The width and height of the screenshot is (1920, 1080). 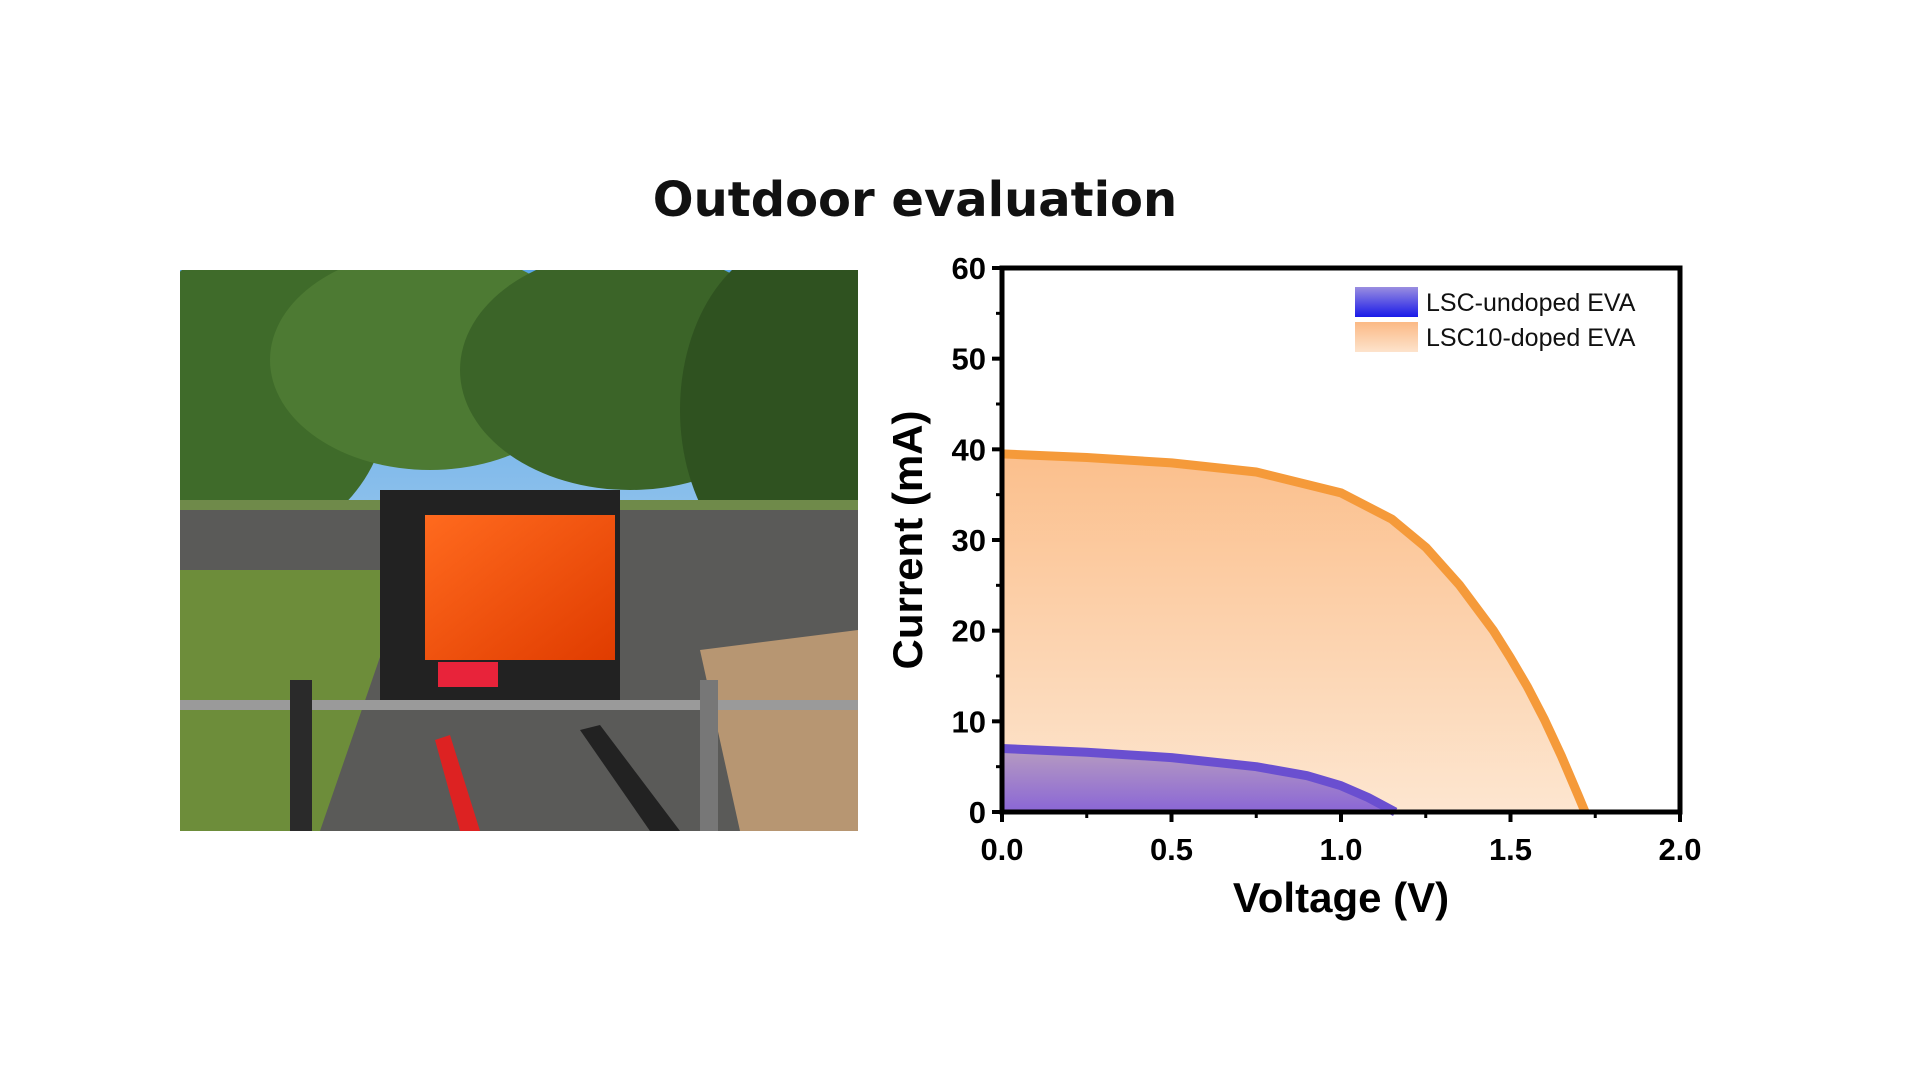 I want to click on x-tick-label: 0.5, so click(x=1171, y=849).